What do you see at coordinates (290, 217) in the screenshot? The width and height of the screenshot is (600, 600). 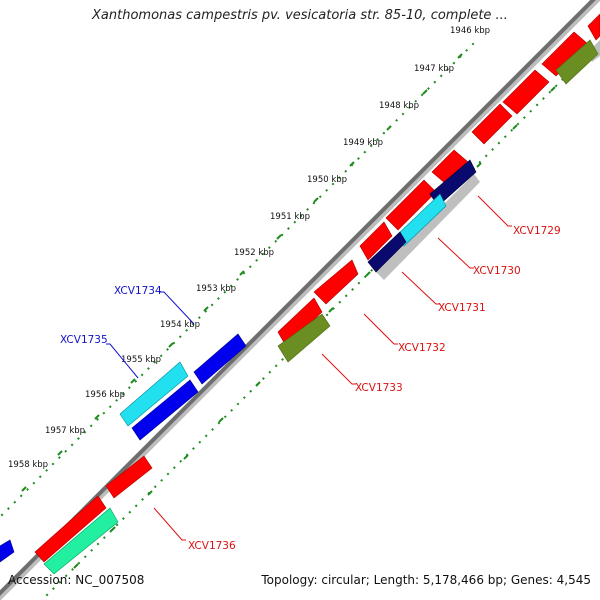 I see `tick-label: 1951 kbp` at bounding box center [290, 217].